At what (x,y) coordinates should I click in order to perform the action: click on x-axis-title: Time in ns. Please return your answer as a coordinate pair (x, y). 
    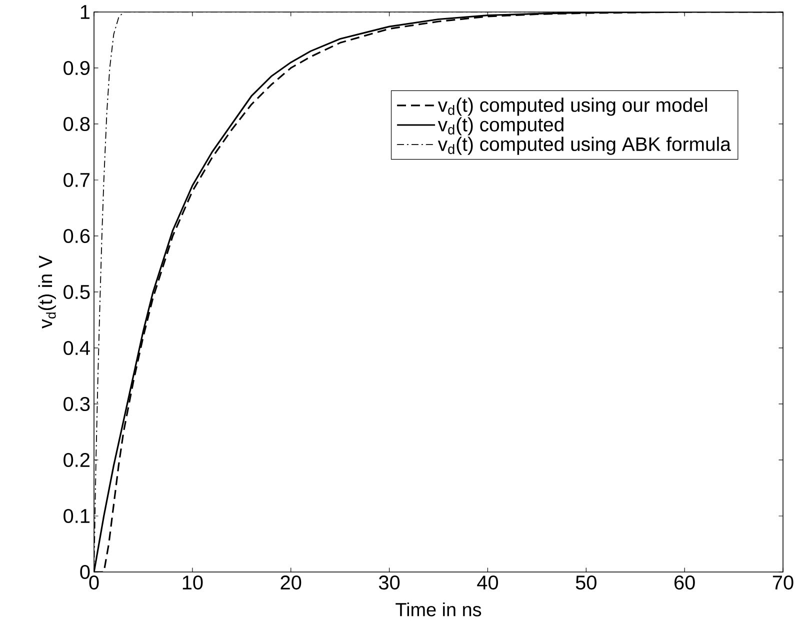
    Looking at the image, I should click on (439, 609).